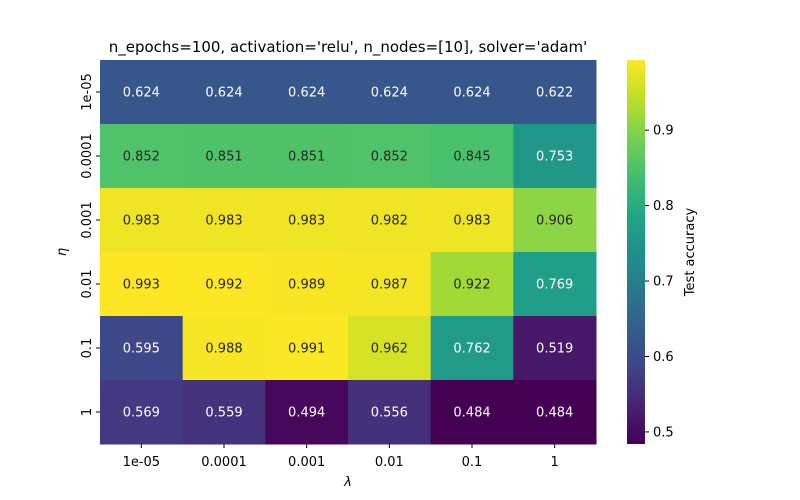 This screenshot has height=500, width=800. Describe the element at coordinates (87, 348) in the screenshot. I see `y-tick-label: 0.1` at that location.